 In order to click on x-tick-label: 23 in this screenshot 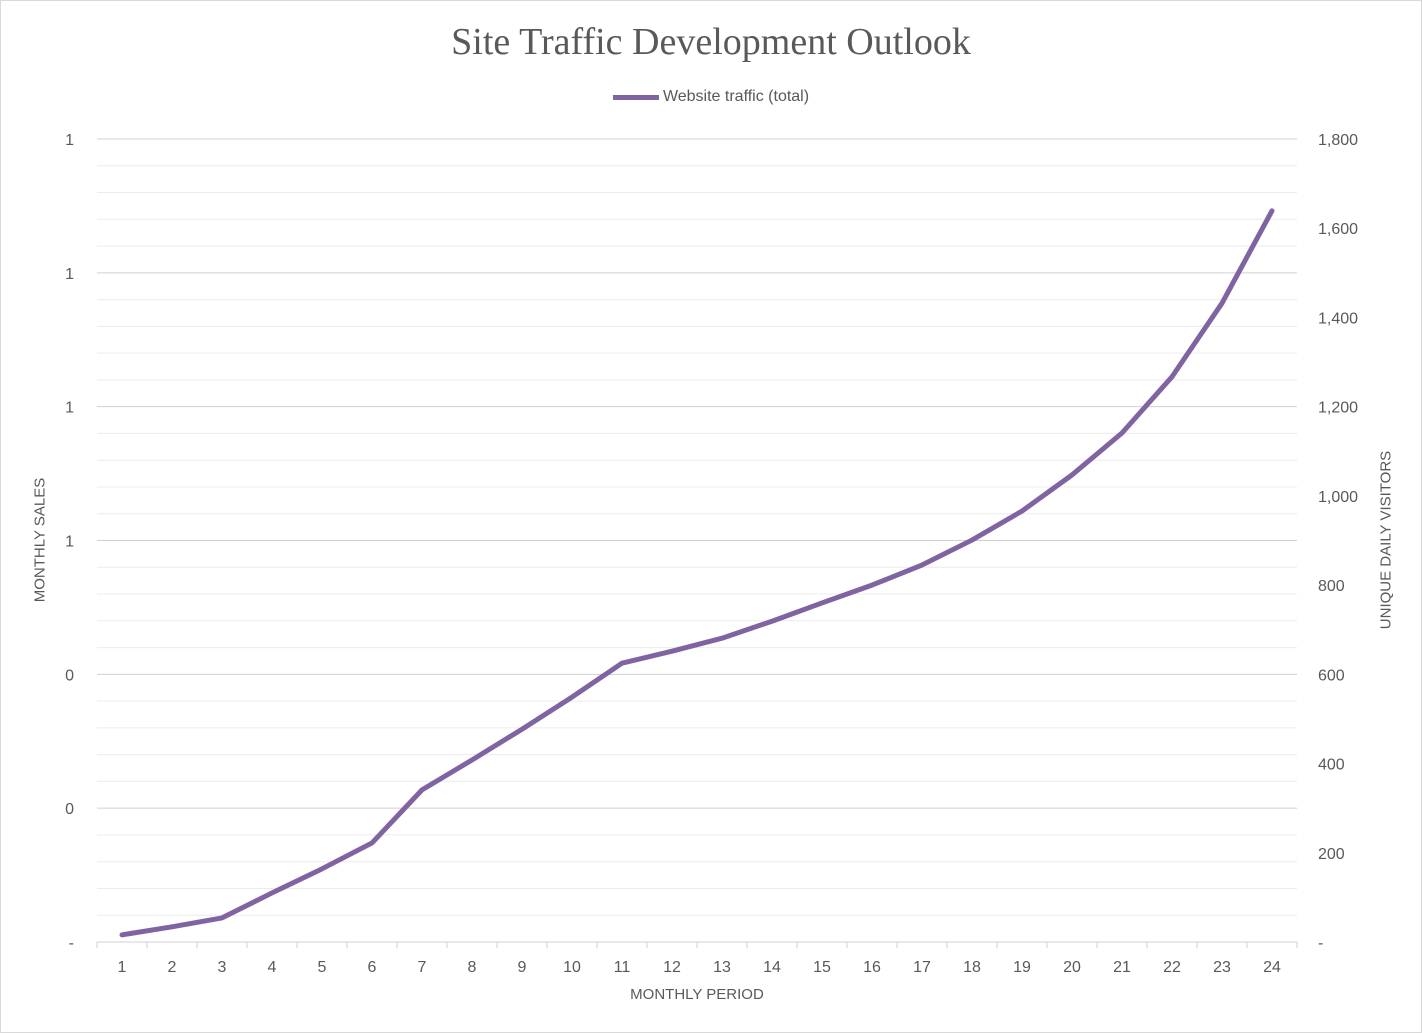, I will do `click(1222, 967)`.